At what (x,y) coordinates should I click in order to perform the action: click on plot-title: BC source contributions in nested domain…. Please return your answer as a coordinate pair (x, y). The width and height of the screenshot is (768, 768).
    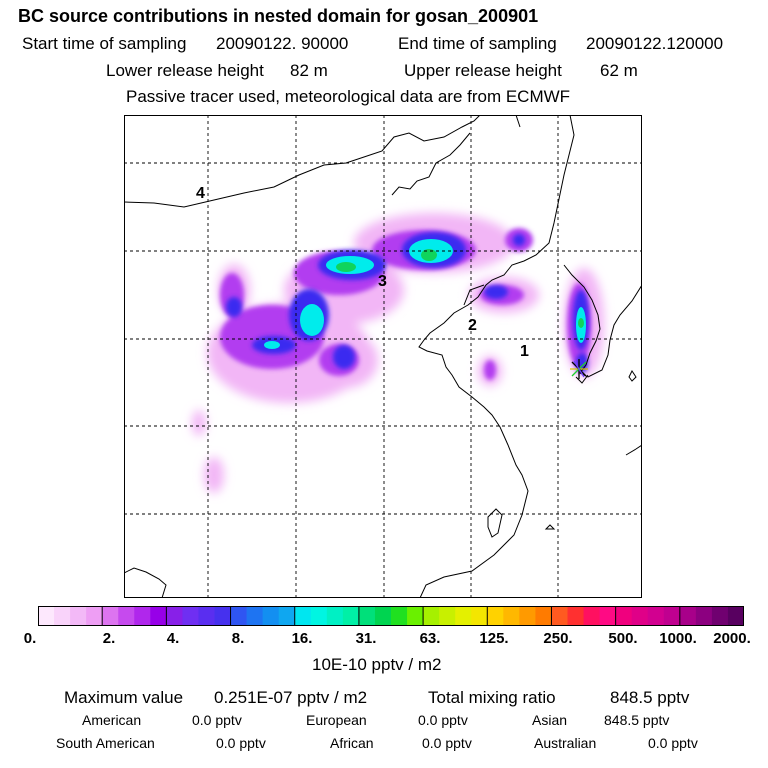
    Looking at the image, I should click on (278, 16).